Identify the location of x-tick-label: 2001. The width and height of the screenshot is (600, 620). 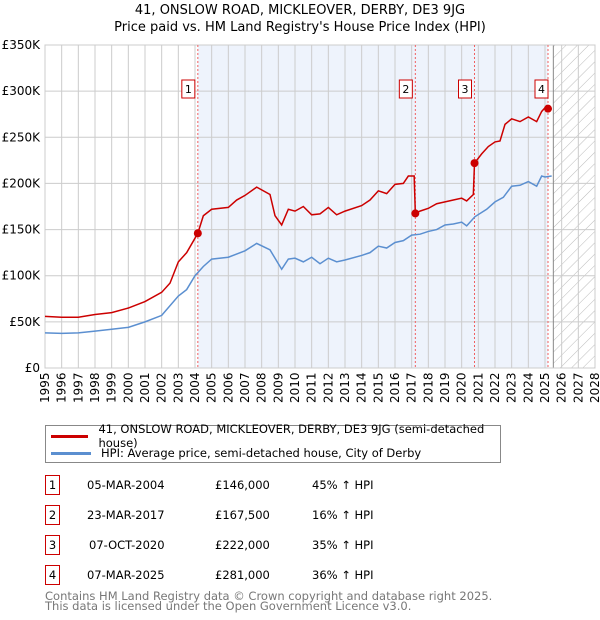
(145, 387).